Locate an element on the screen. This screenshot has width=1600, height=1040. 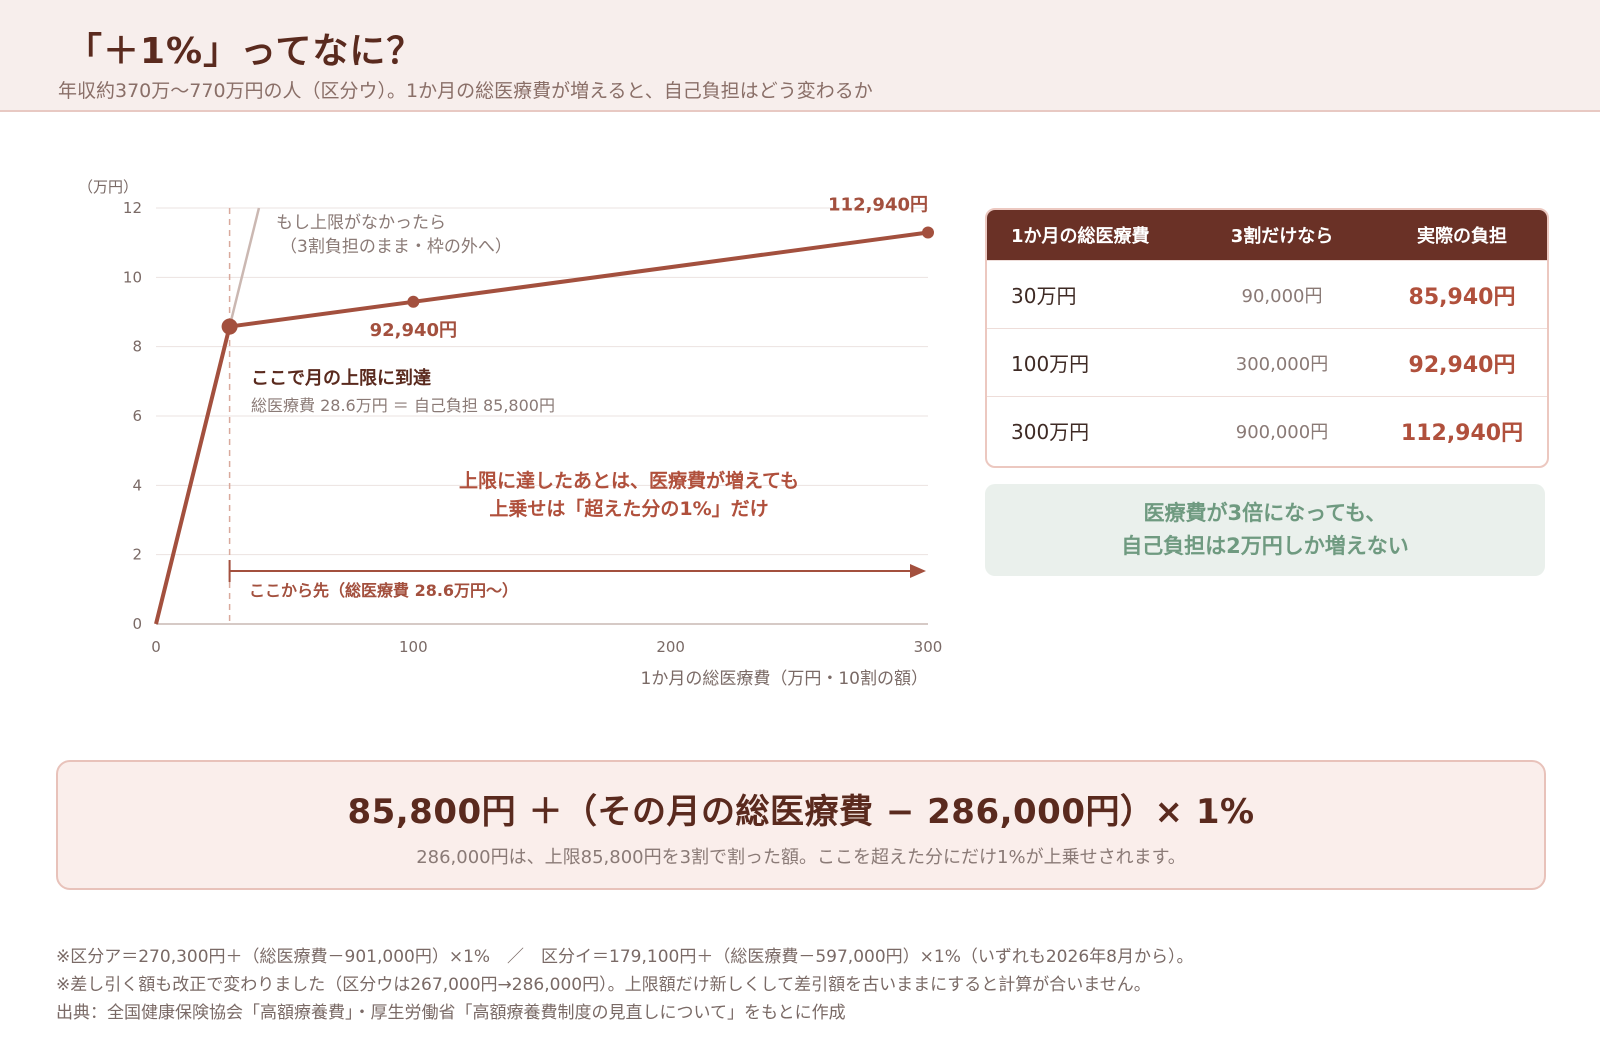
y-tick-label: 0 is located at coordinates (137, 624).